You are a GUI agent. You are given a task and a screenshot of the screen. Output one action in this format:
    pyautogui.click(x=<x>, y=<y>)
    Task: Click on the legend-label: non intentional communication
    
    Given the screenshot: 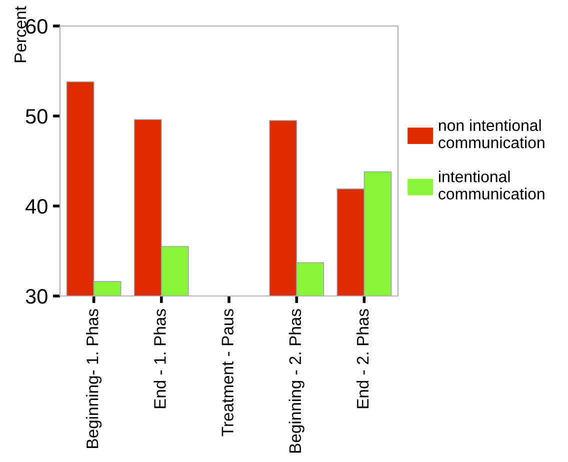 What is the action you would take?
    pyautogui.click(x=491, y=133)
    